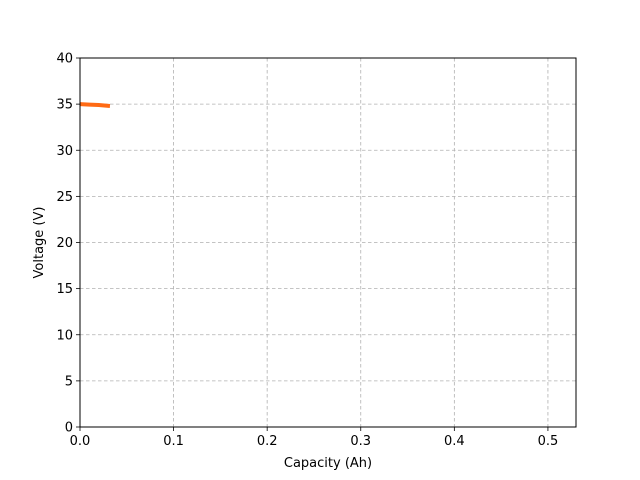 Image resolution: width=640 pixels, height=480 pixels. Describe the element at coordinates (69, 428) in the screenshot. I see `y-tick-label: 0` at that location.